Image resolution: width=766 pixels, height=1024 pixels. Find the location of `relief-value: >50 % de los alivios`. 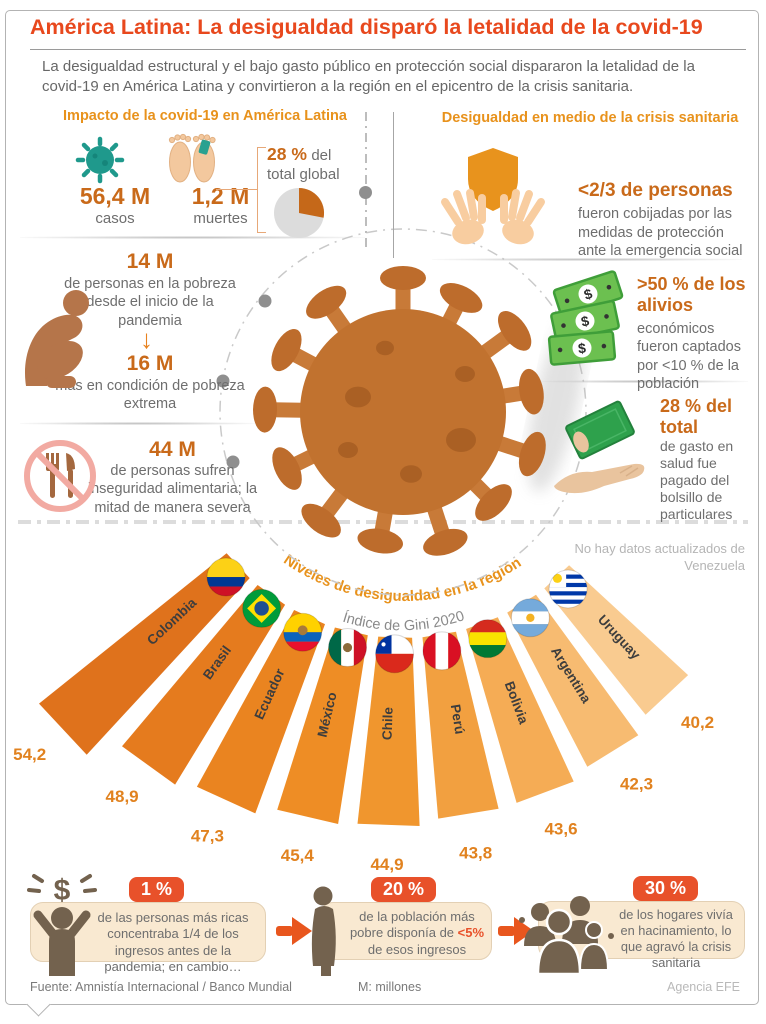

relief-value: >50 % de los alivios is located at coordinates (691, 294).